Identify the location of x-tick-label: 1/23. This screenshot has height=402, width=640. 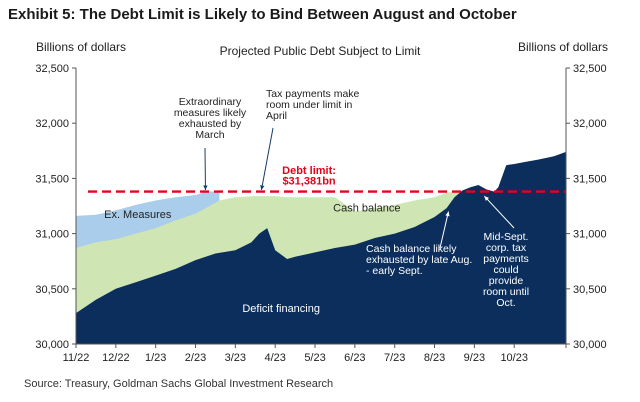
(155, 358).